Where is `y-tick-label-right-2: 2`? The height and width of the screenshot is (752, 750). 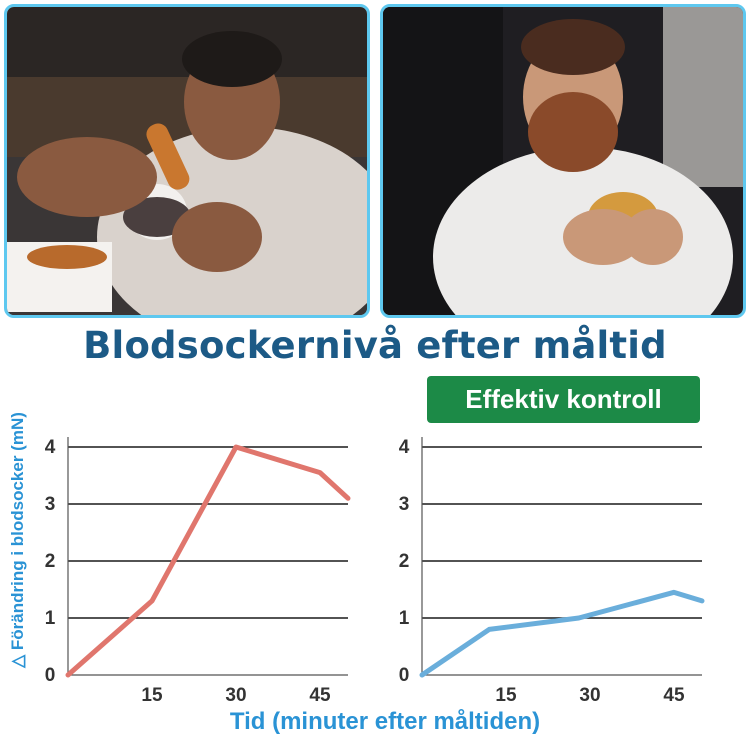
y-tick-label-right-2: 2 is located at coordinates (404, 561).